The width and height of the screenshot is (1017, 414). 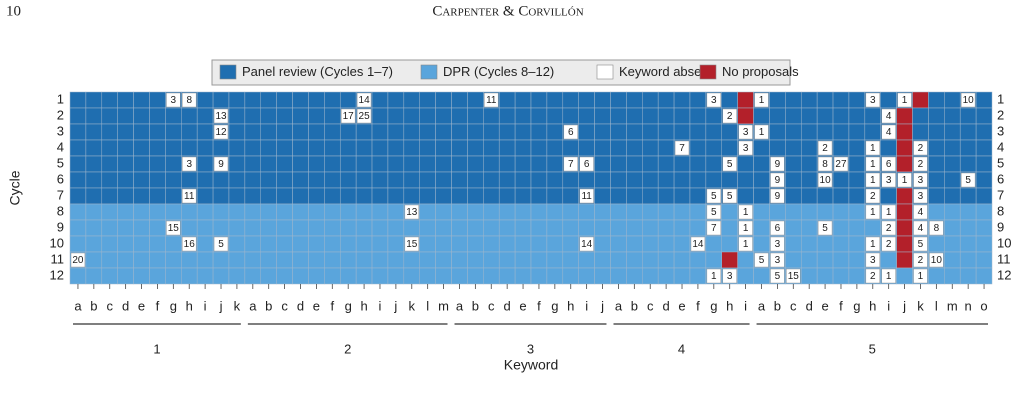 I want to click on cell-value: 14, so click(x=365, y=100).